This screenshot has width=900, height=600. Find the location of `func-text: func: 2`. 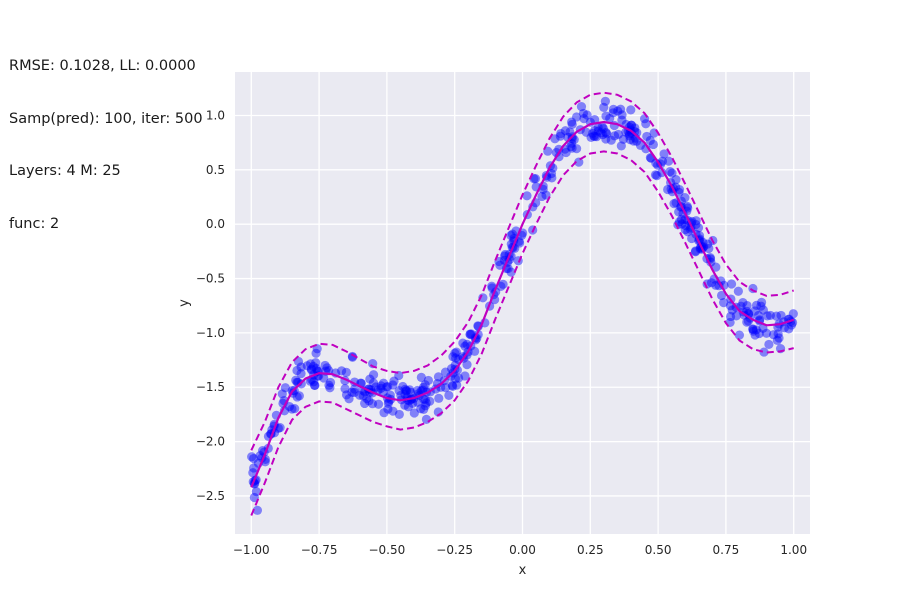

func-text: func: 2 is located at coordinates (34, 223).